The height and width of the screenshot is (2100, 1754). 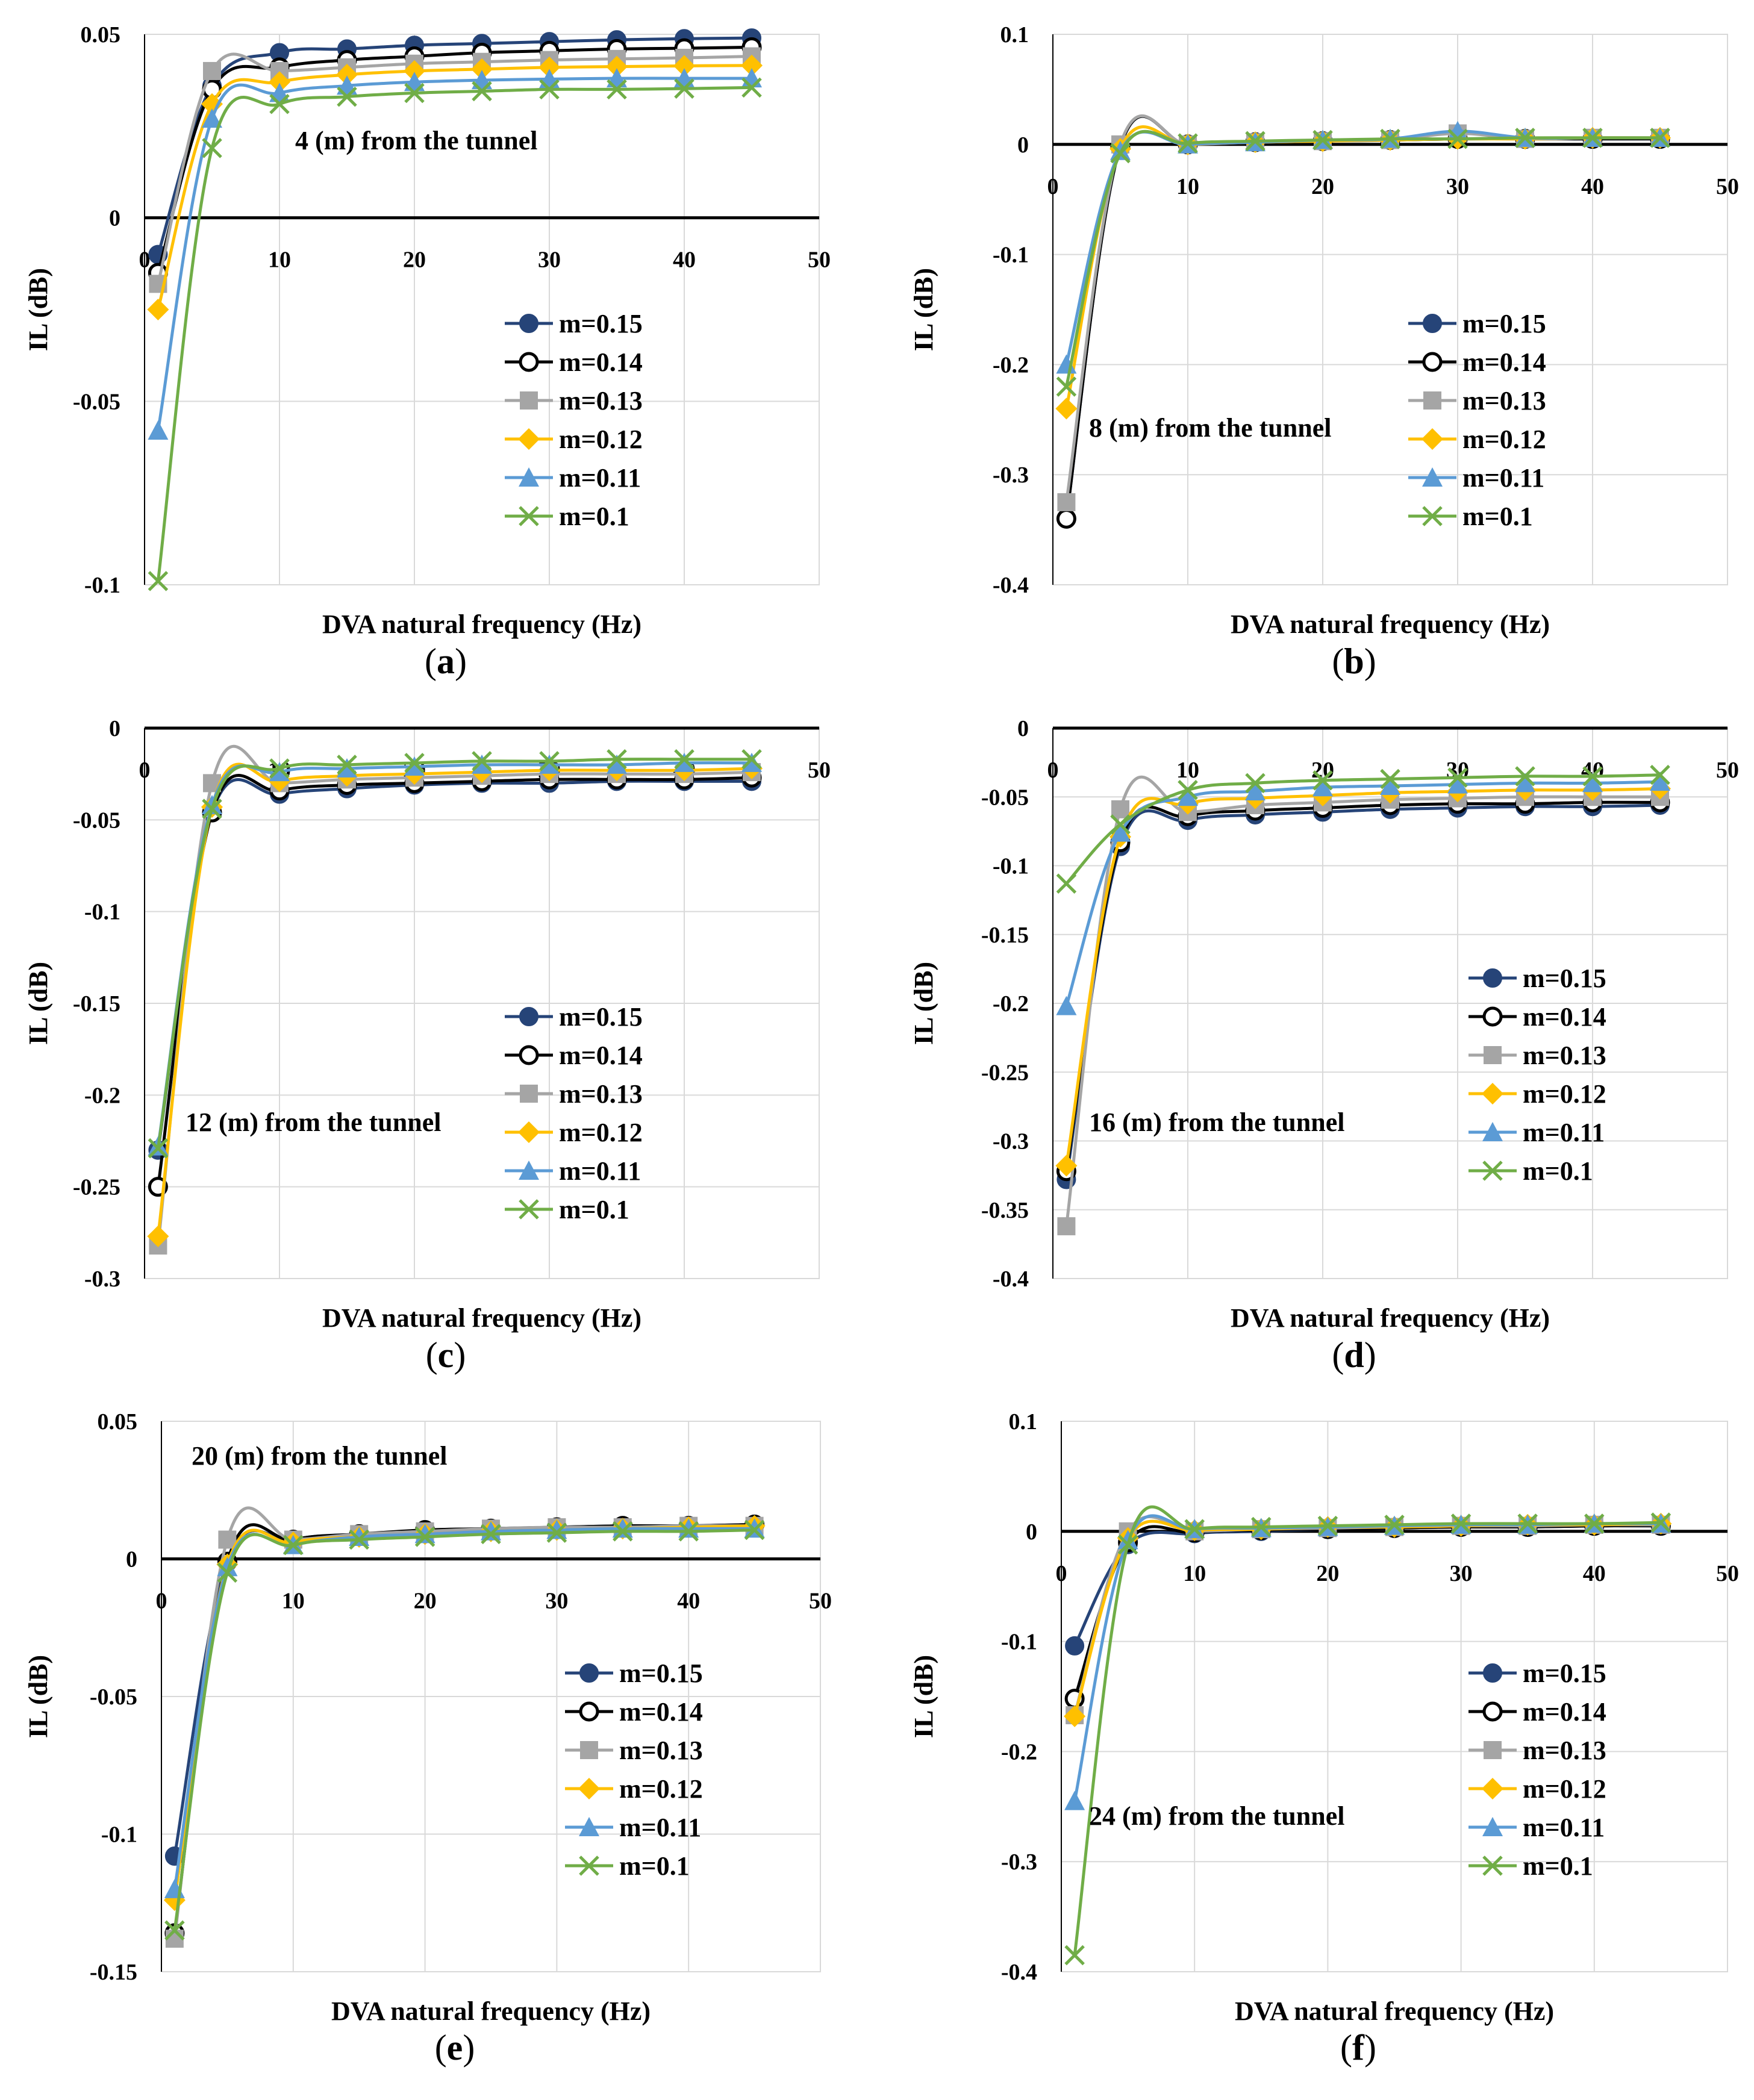 What do you see at coordinates (96, 401) in the screenshot?
I see `y-tick-label: -0.05` at bounding box center [96, 401].